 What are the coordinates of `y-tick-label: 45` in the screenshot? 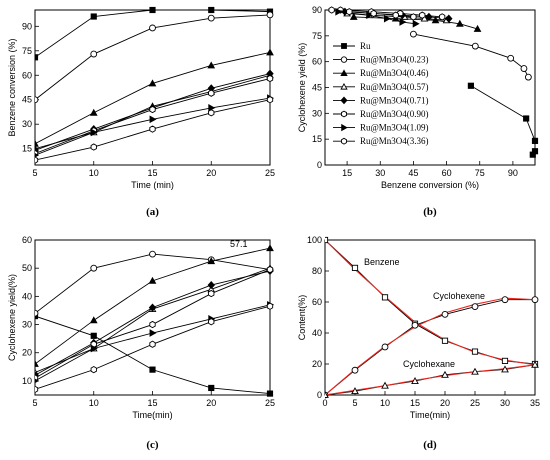 It's located at (27, 100).